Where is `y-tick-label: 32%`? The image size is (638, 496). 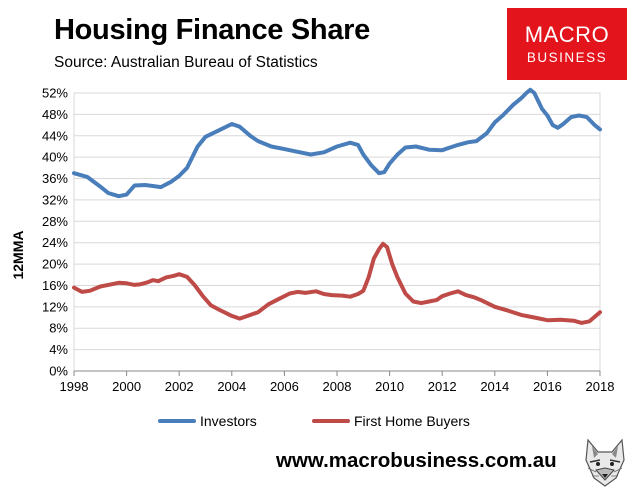 y-tick-label: 32% is located at coordinates (55, 199).